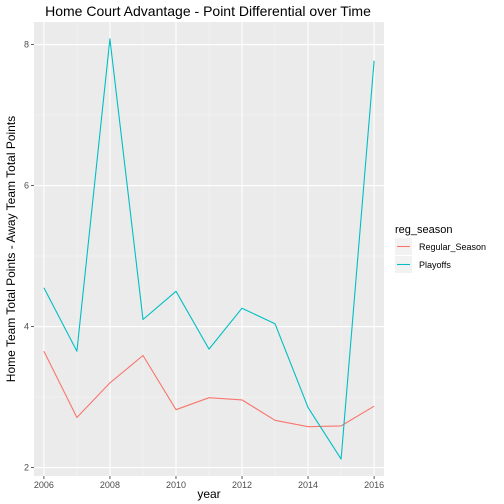 The width and height of the screenshot is (504, 504). What do you see at coordinates (308, 485) in the screenshot?
I see `x-tick-label: 2014` at bounding box center [308, 485].